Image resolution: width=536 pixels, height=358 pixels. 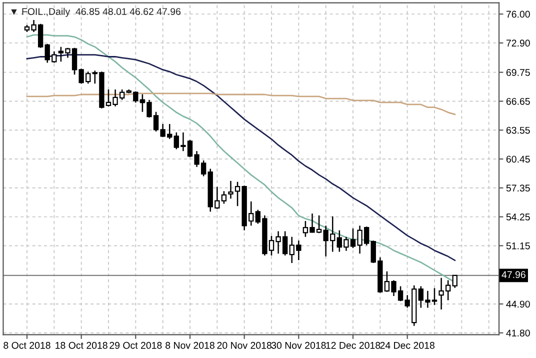 I want to click on y-tick-label: 76.00, so click(x=518, y=14).